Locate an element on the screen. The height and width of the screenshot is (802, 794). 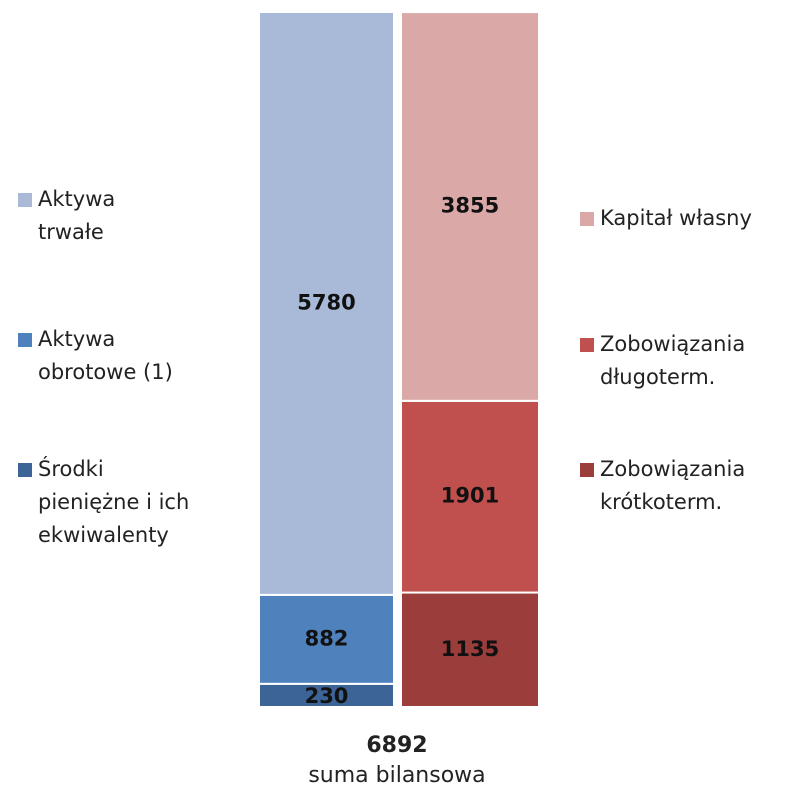
data-label: 5780 is located at coordinates (326, 302).